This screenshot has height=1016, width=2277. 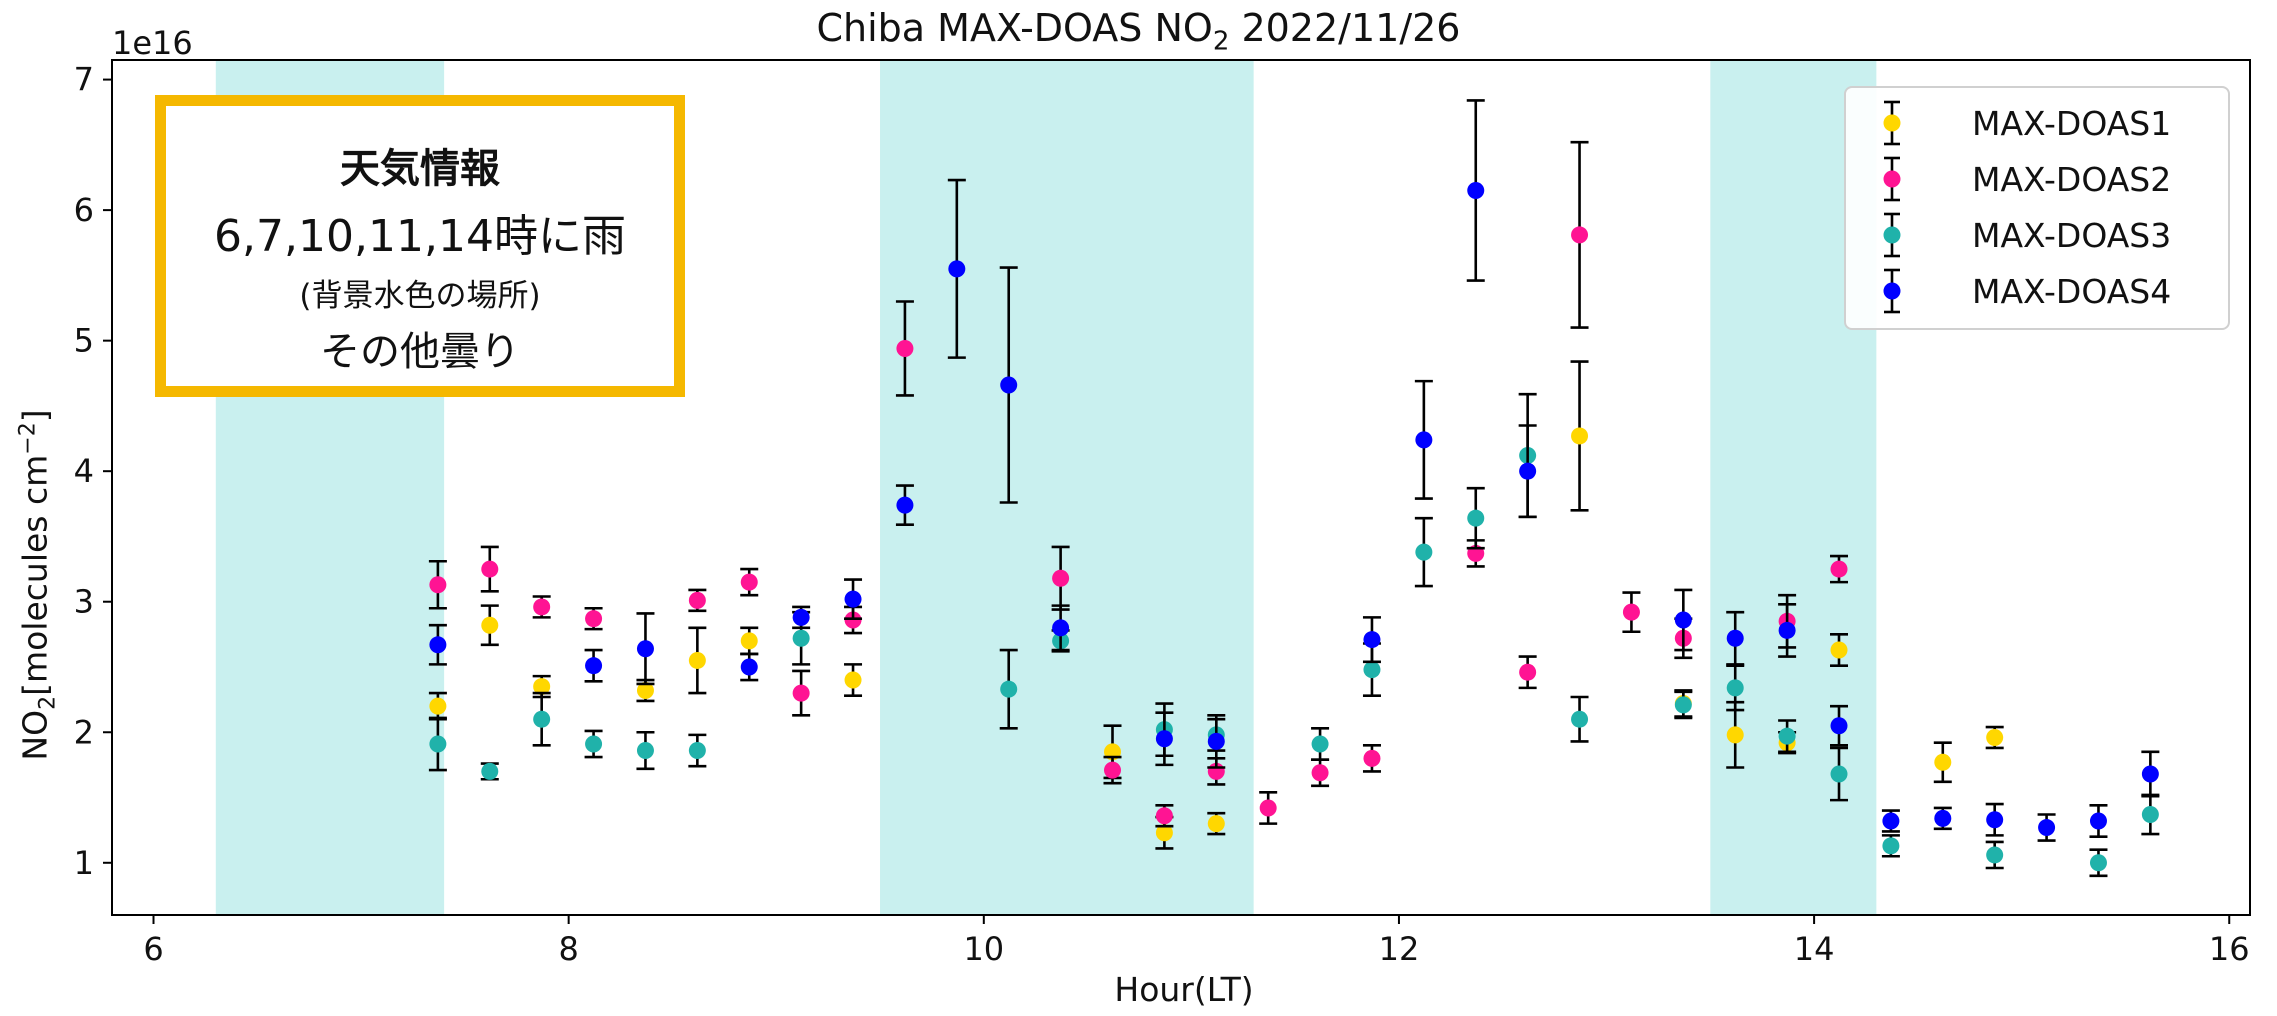 What do you see at coordinates (420, 236) in the screenshot?
I see `weather-info-rain-hours: 6,7,10,11,14時に雨` at bounding box center [420, 236].